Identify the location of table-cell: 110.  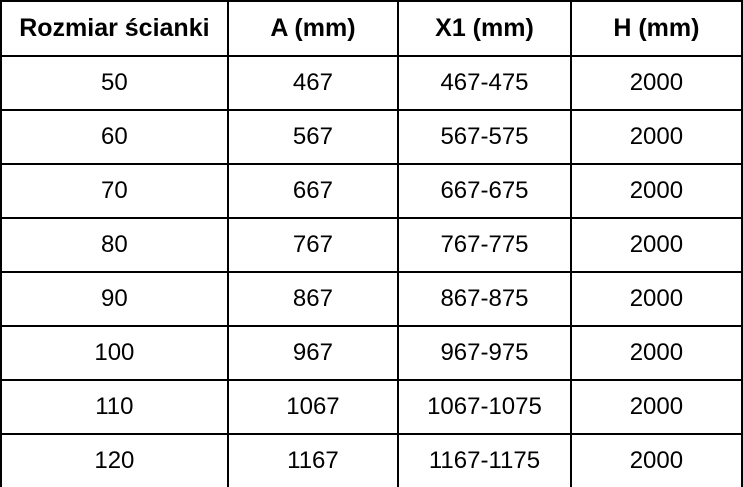
(114, 407).